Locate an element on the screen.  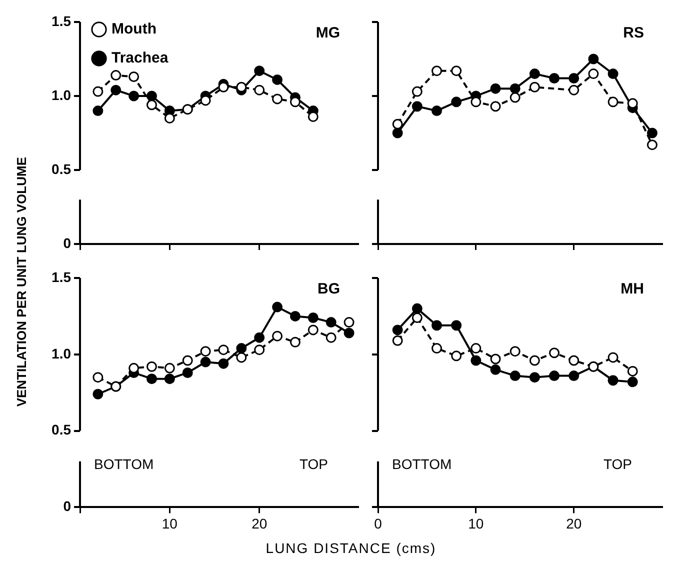
chart-title: BG is located at coordinates (329, 289).